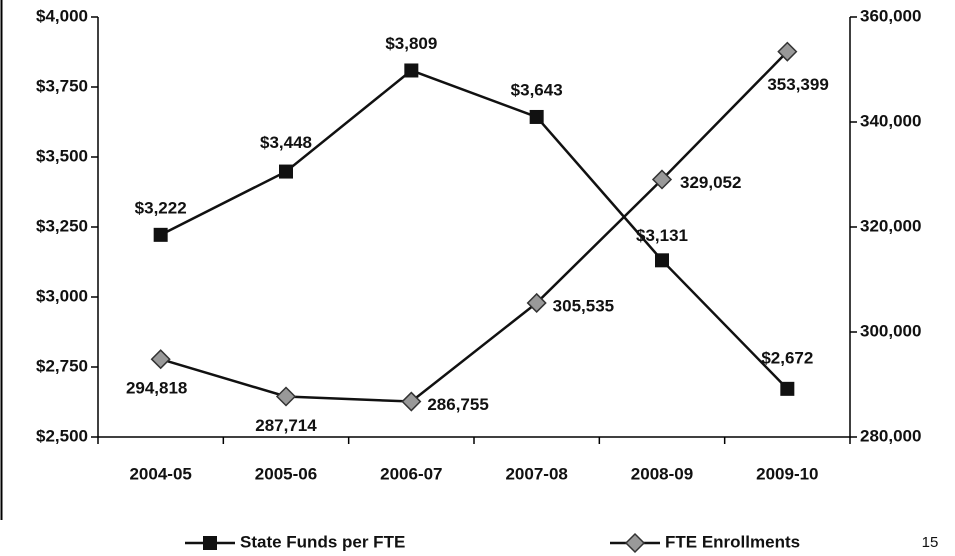  I want to click on data-label: $3,222, so click(161, 207).